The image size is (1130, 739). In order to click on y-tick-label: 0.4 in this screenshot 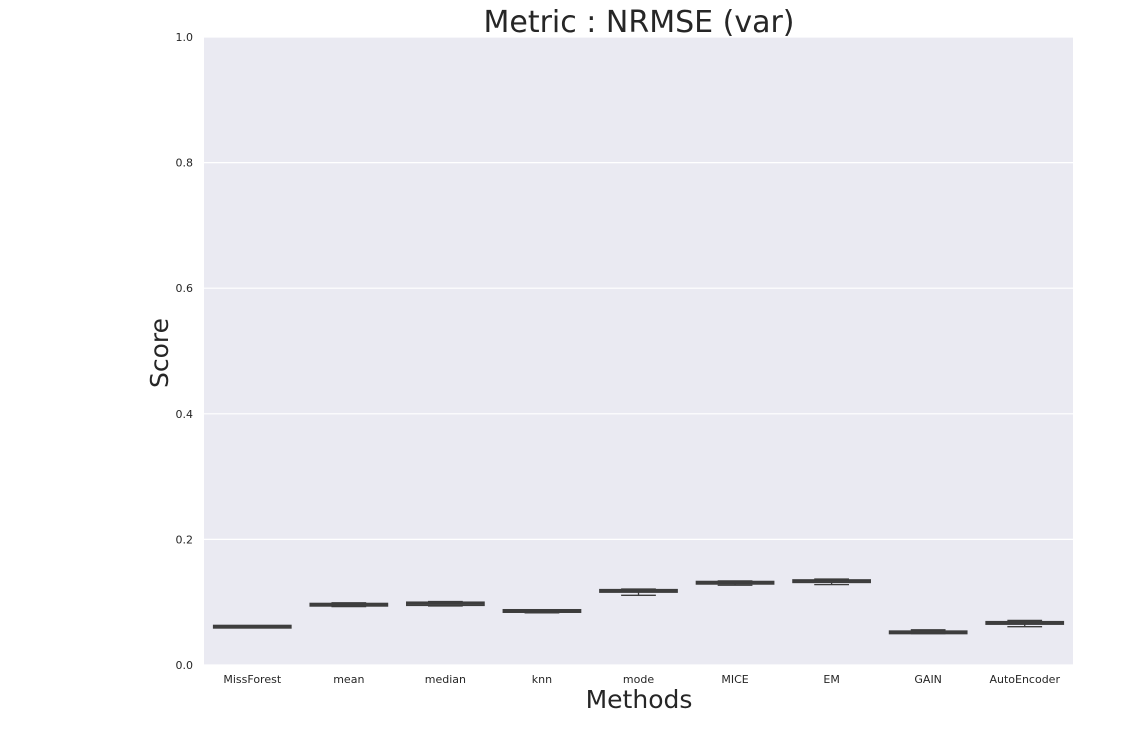, I will do `click(185, 414)`.